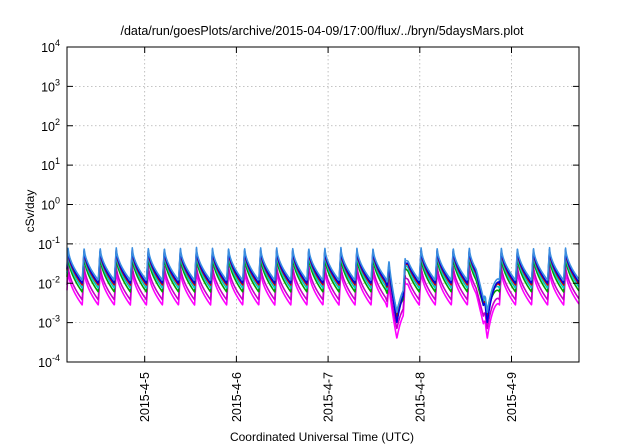  Describe the element at coordinates (145, 397) in the screenshot. I see `x-tick-label: 2015-4-5` at that location.